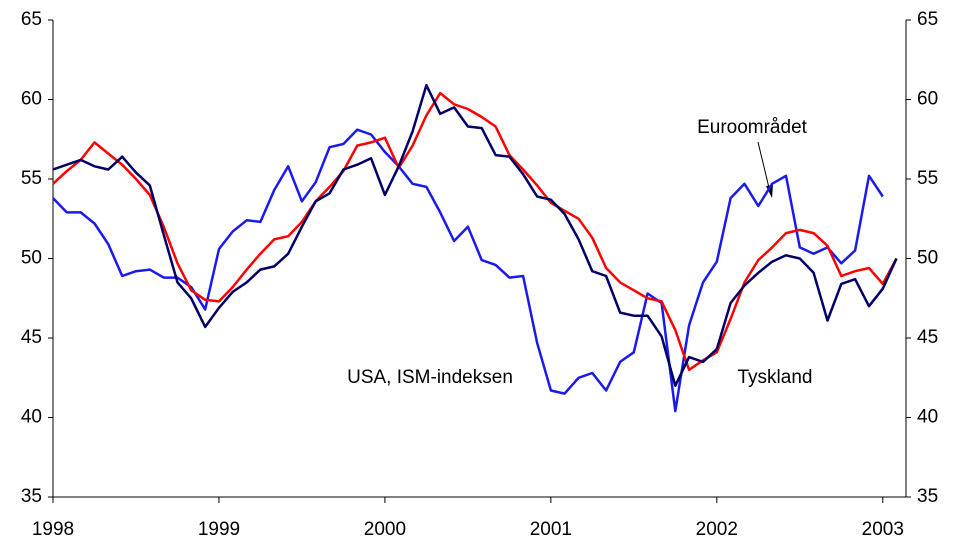  I want to click on y-tick-label: 65, so click(31, 19).